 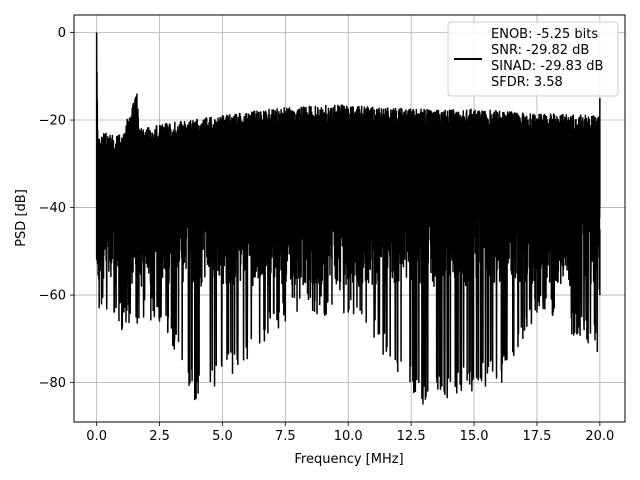 What do you see at coordinates (544, 34) in the screenshot?
I see `legend-enob: ENOB: -5.25 bits` at bounding box center [544, 34].